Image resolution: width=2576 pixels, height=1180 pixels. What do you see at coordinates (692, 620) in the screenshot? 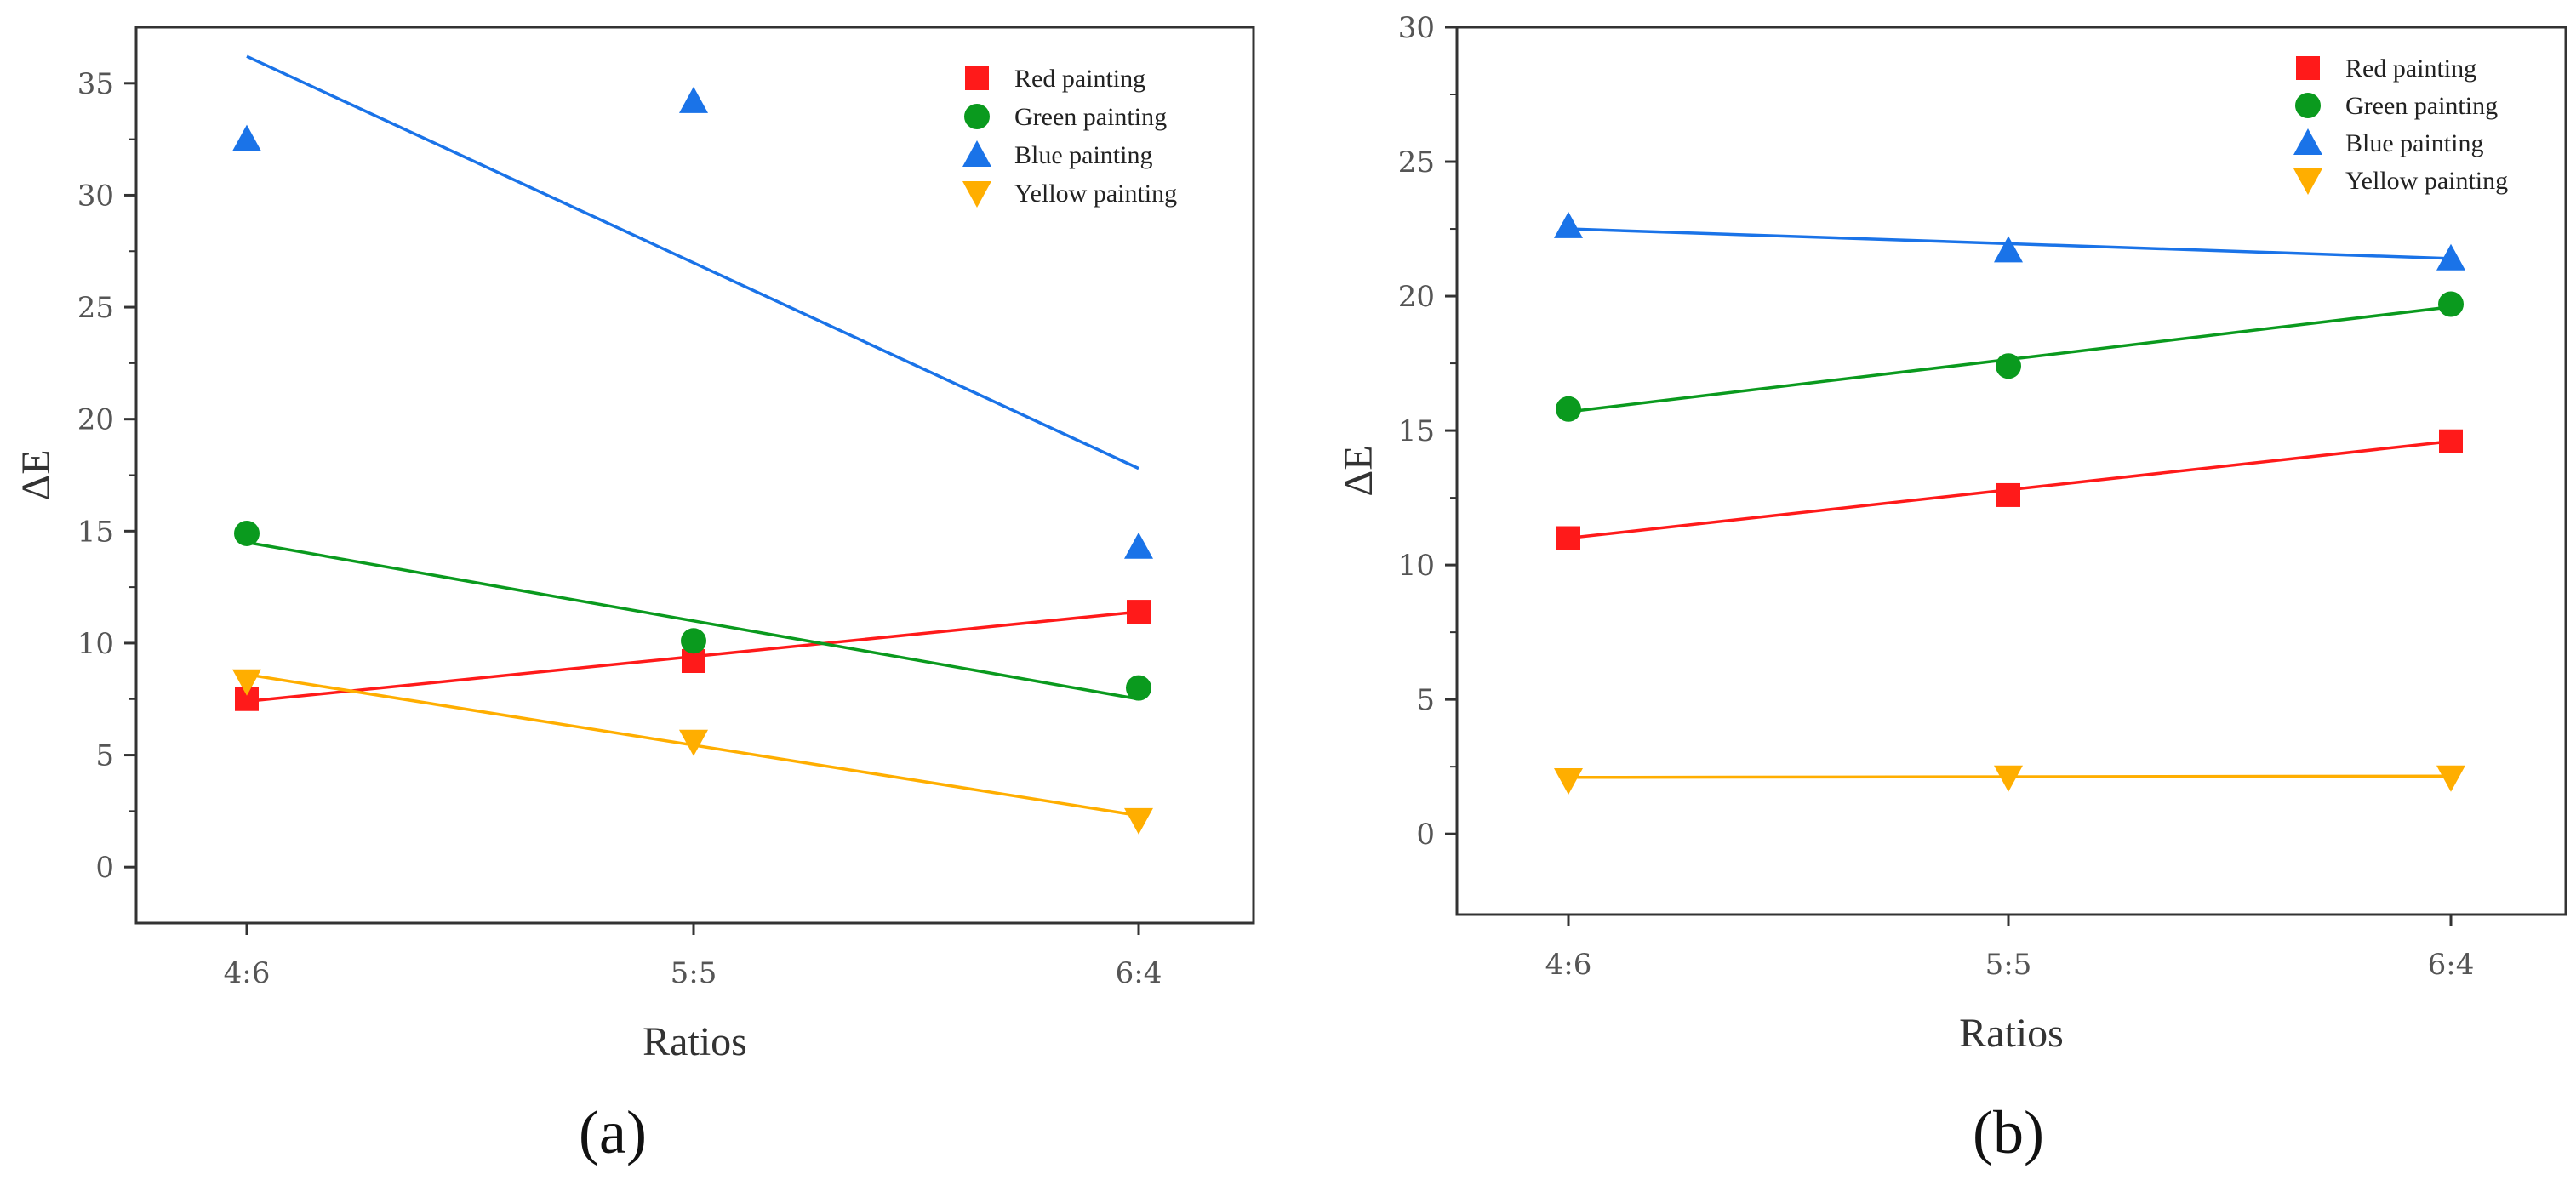
I see `fit-line-green-painting` at bounding box center [692, 620].